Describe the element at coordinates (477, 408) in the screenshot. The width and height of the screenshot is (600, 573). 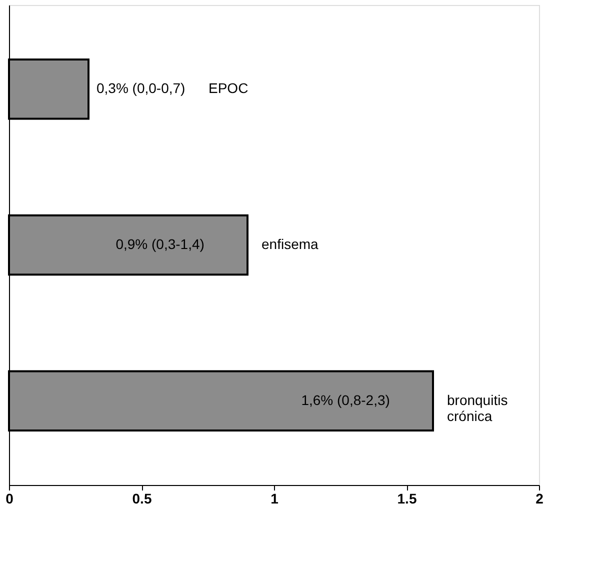
I see `y-tick-label: bronquitis crónica` at that location.